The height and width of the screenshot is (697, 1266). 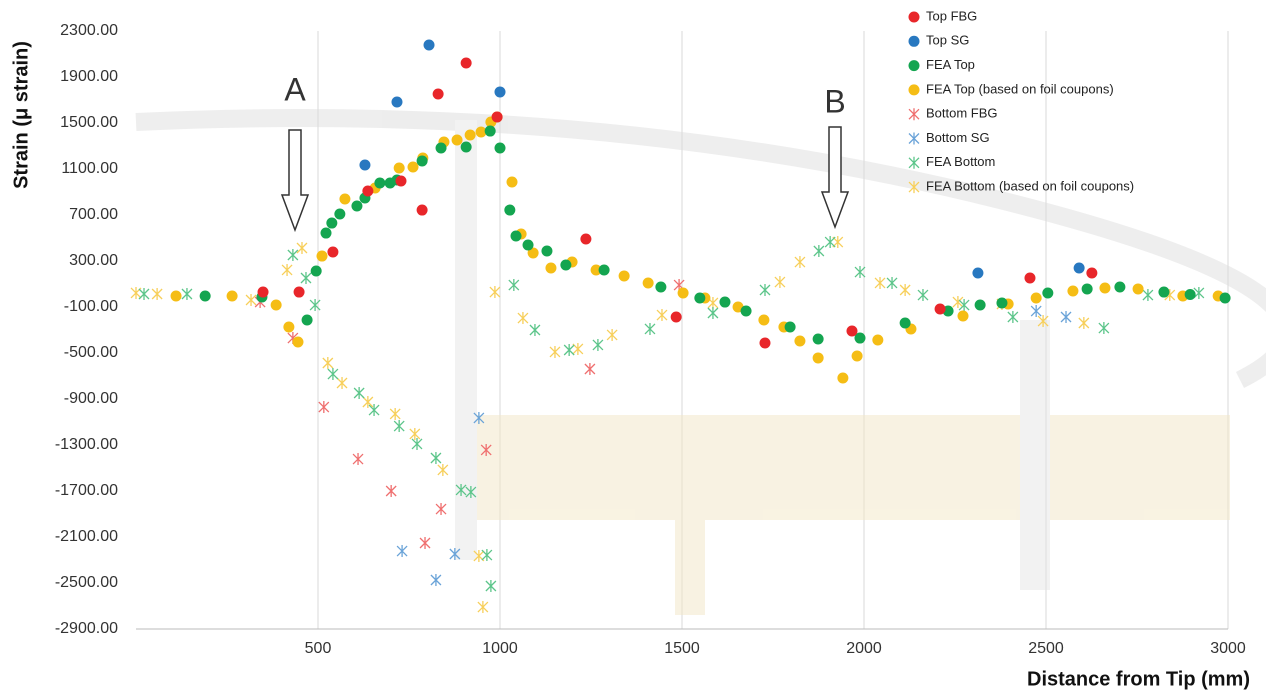 I want to click on y-tick-label: -1300.00, so click(x=86, y=444).